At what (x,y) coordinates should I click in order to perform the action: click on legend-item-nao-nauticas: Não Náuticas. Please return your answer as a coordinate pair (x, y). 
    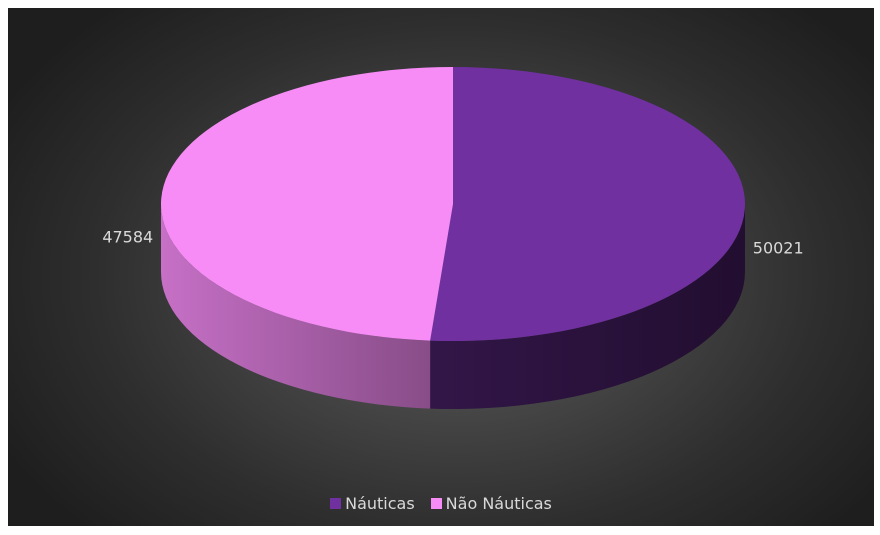
    Looking at the image, I should click on (491, 503).